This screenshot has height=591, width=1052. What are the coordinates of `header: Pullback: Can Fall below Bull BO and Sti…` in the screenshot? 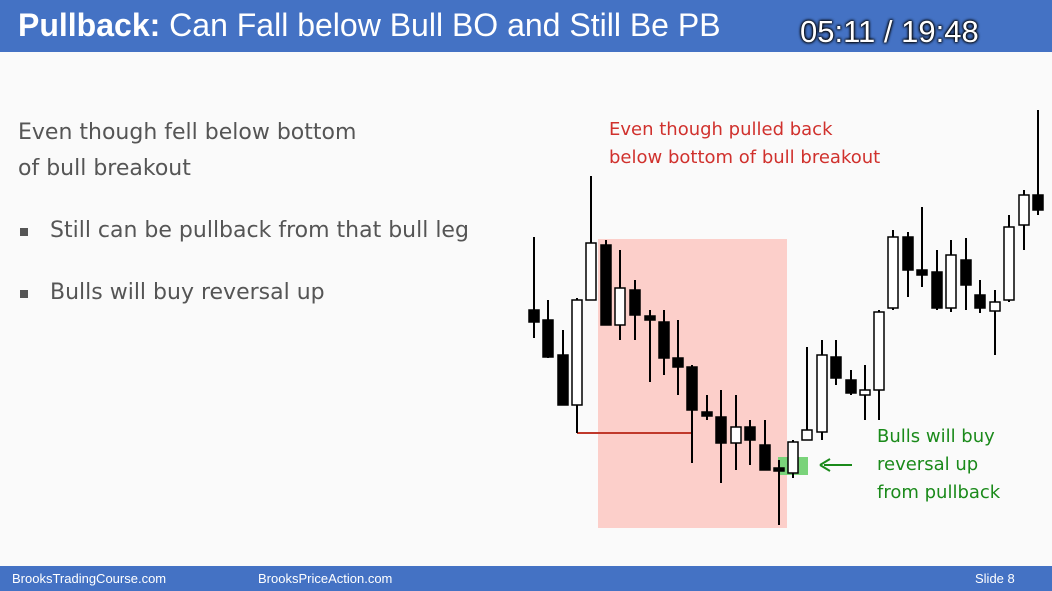 It's located at (526, 26).